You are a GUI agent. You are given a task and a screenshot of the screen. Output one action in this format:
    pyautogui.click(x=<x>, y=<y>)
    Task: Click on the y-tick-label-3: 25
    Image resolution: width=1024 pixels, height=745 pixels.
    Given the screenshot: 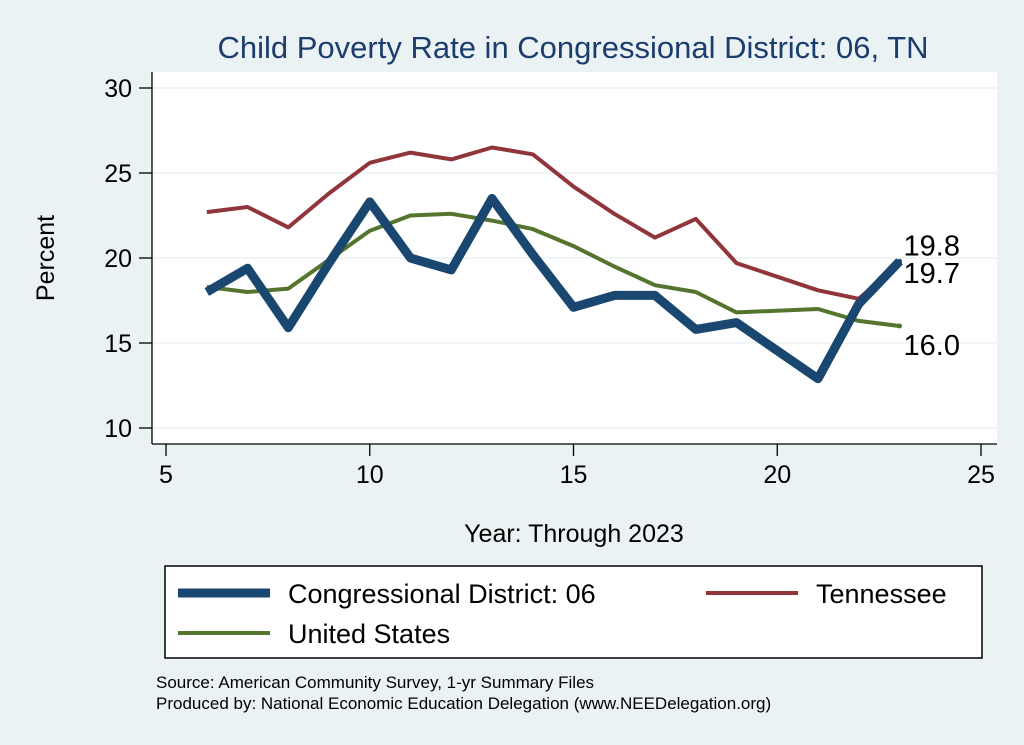 What is the action you would take?
    pyautogui.click(x=118, y=174)
    